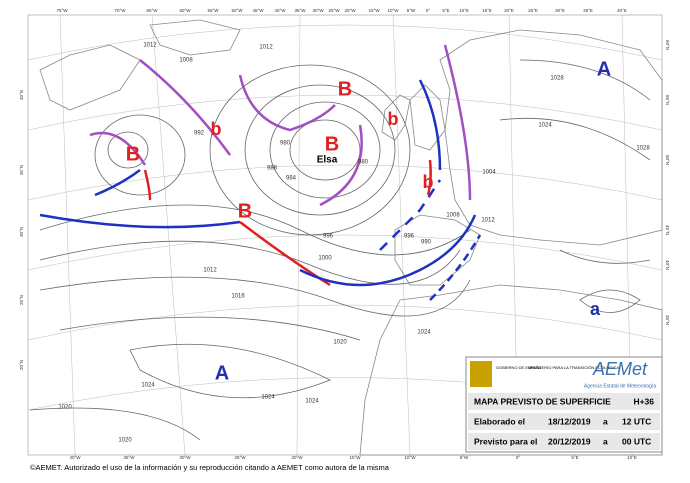  I want to click on row-time: 12 UTC, so click(636, 421).